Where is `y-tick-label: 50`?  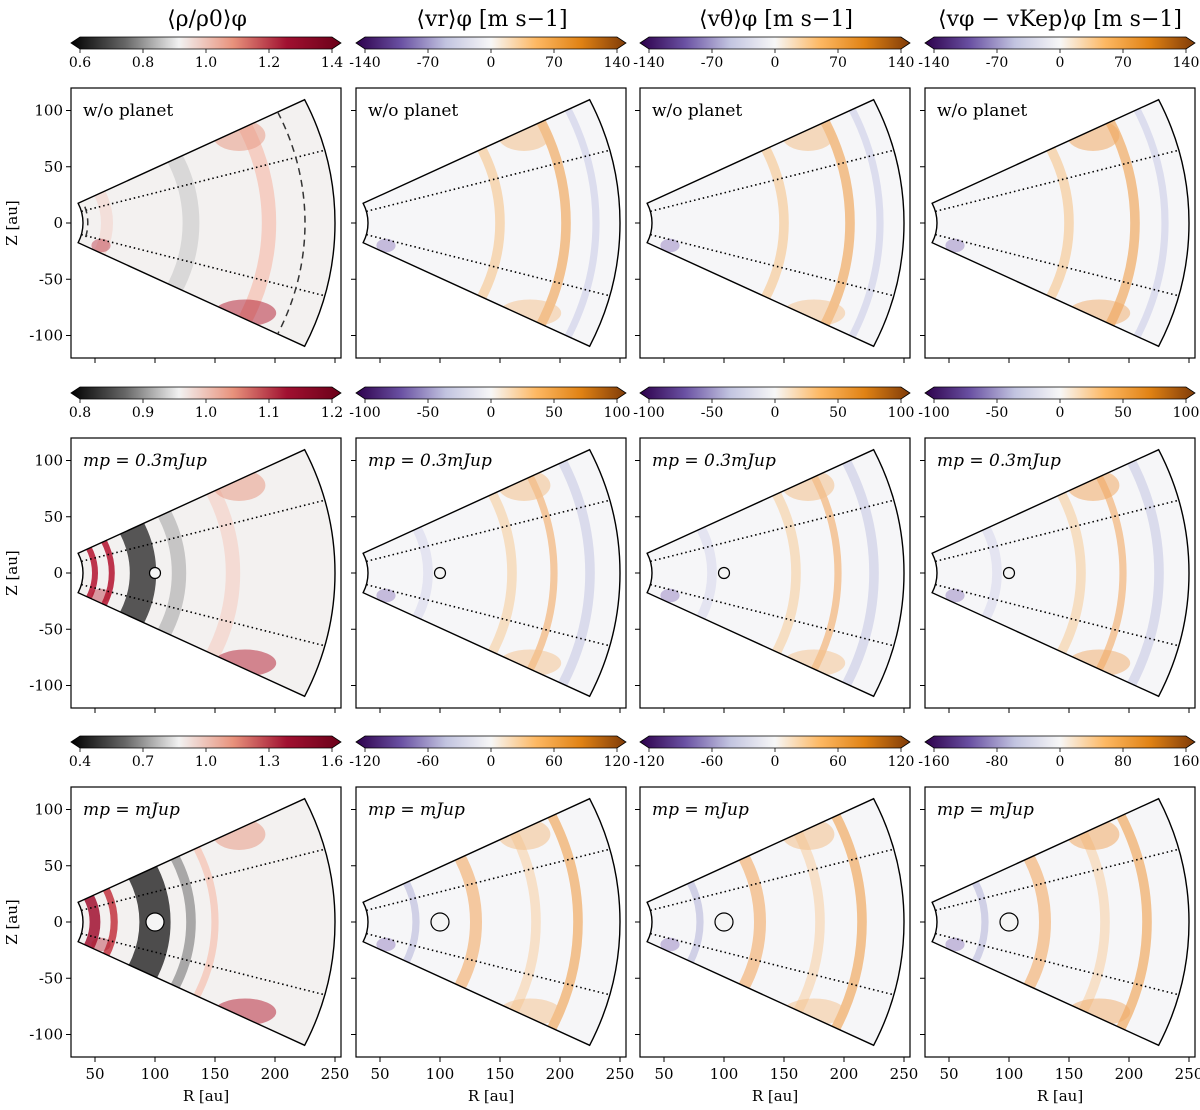
y-tick-label: 50 is located at coordinates (53, 167).